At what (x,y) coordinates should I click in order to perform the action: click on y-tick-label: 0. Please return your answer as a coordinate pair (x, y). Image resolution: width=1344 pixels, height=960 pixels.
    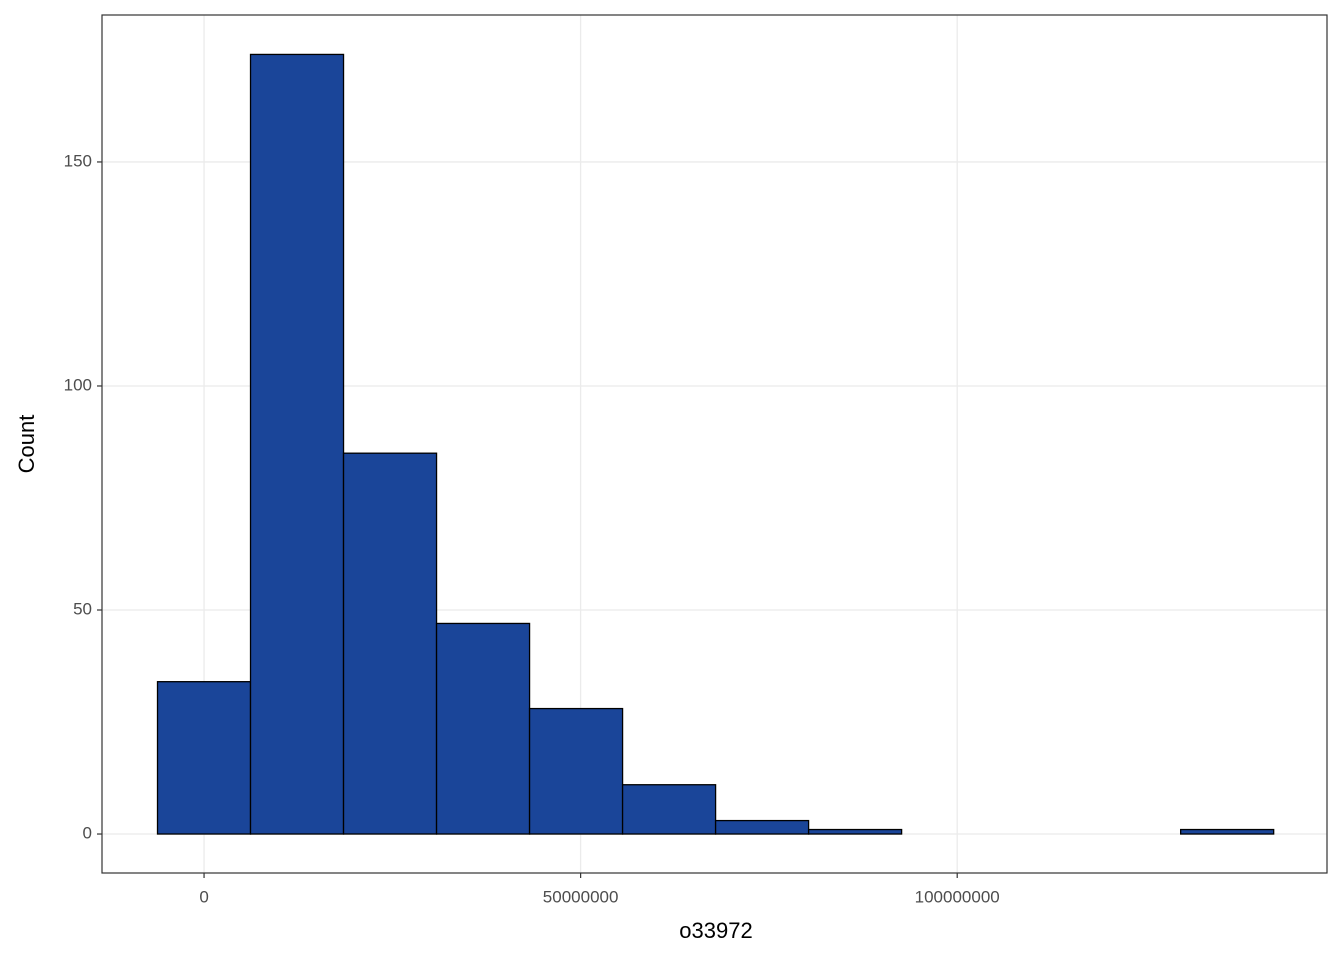
    Looking at the image, I should click on (87, 833).